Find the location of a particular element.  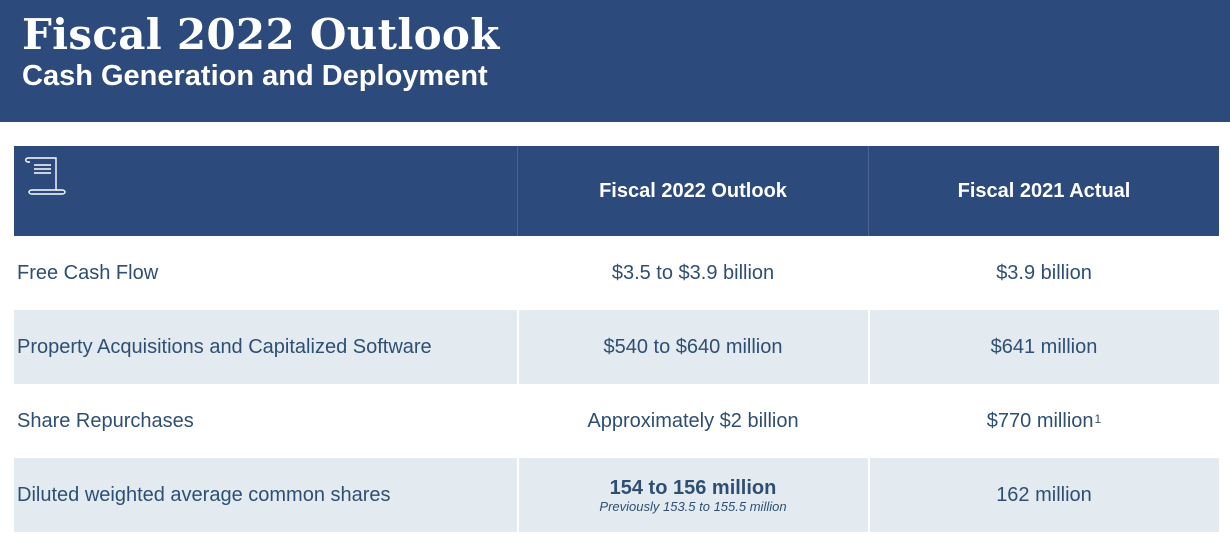

actual-value: $641 million is located at coordinates (1044, 346).